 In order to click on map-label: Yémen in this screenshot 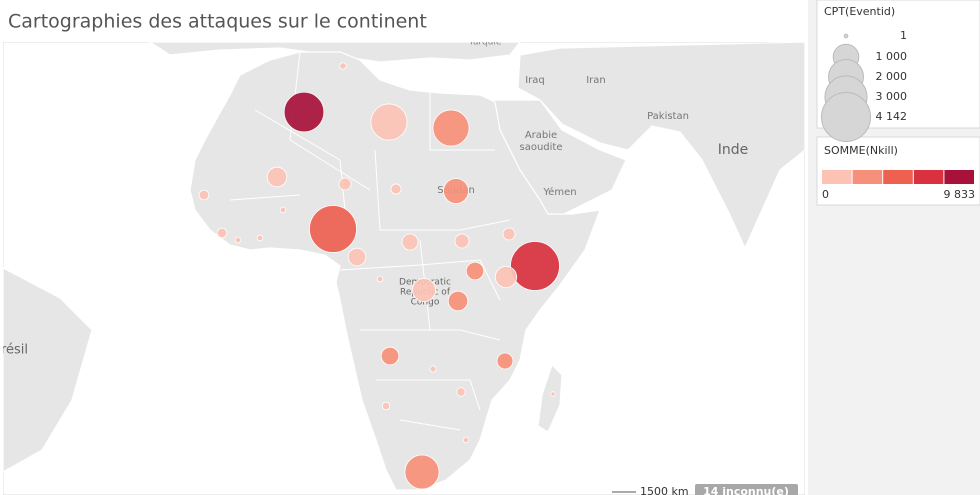, I will do `click(559, 192)`.